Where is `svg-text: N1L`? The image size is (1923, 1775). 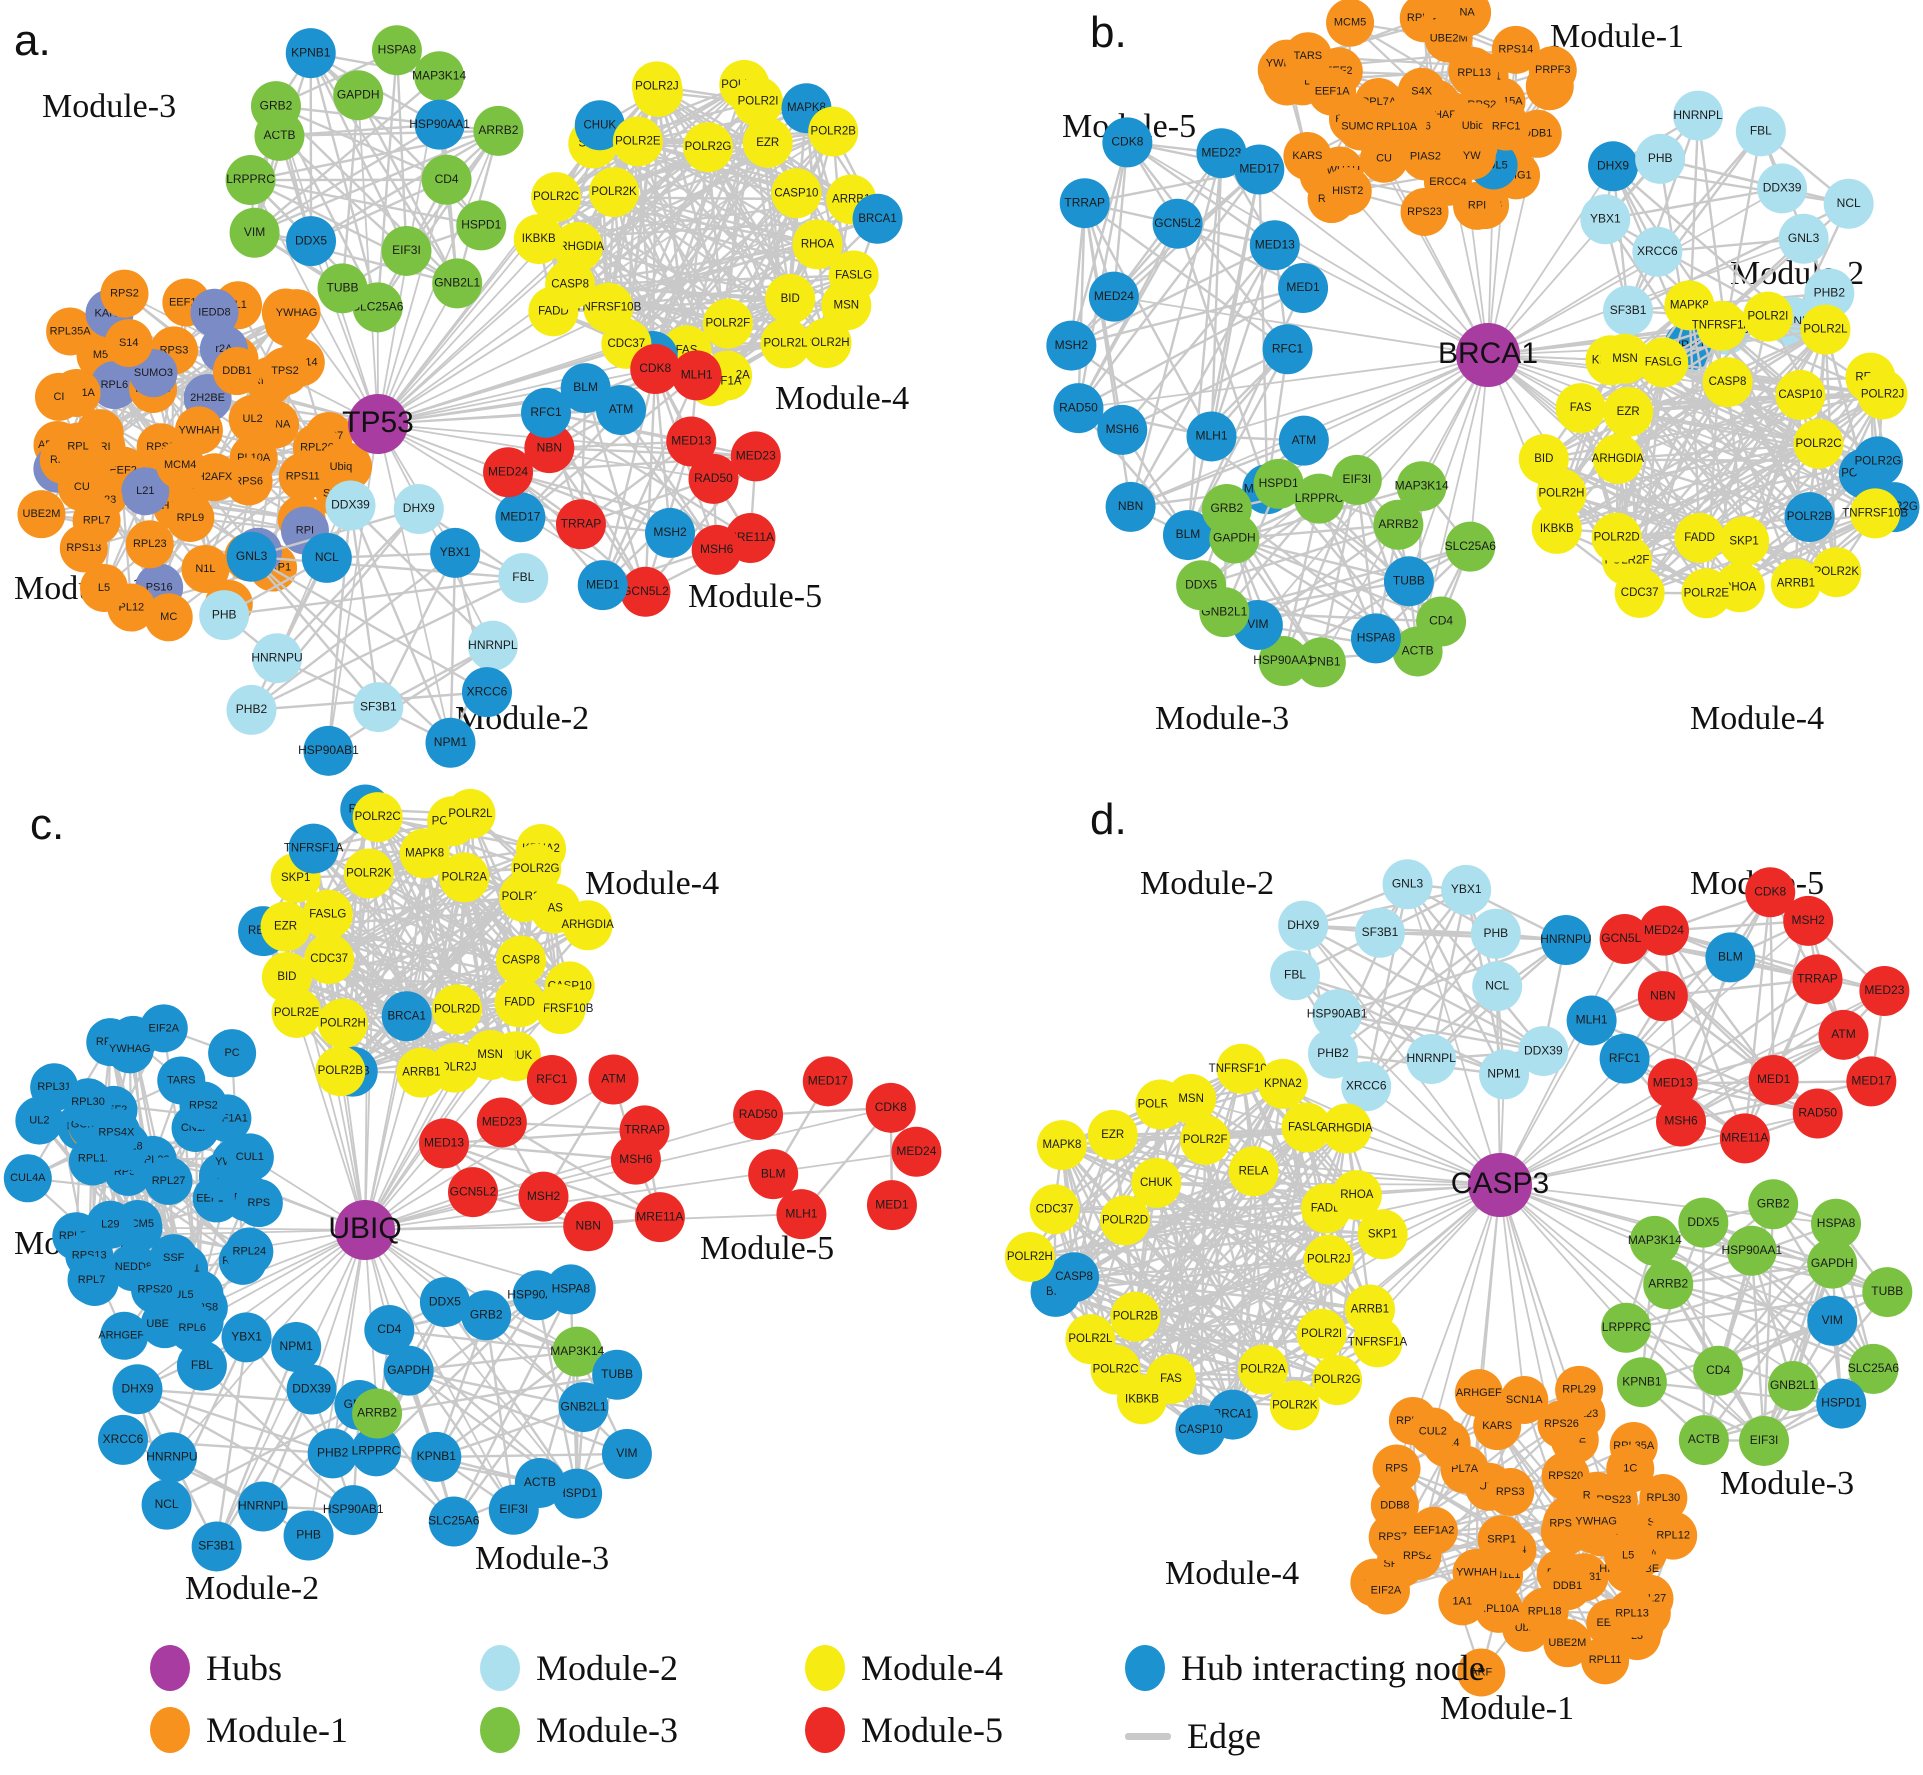 svg-text: N1L is located at coordinates (205, 569).